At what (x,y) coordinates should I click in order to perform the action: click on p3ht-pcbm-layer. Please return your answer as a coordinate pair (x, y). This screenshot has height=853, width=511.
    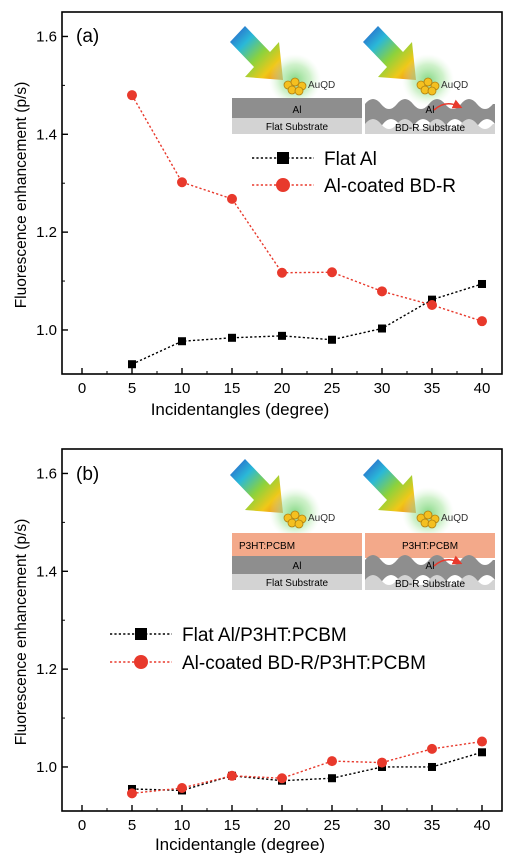
    Looking at the image, I should click on (297, 544).